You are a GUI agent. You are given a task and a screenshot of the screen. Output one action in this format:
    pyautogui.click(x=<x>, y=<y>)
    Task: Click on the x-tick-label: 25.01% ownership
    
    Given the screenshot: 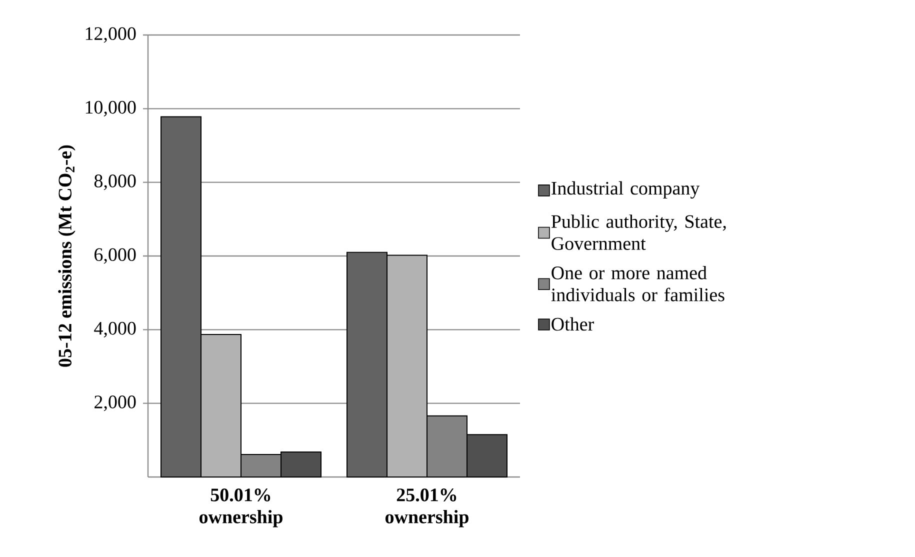 What is the action you would take?
    pyautogui.click(x=426, y=508)
    